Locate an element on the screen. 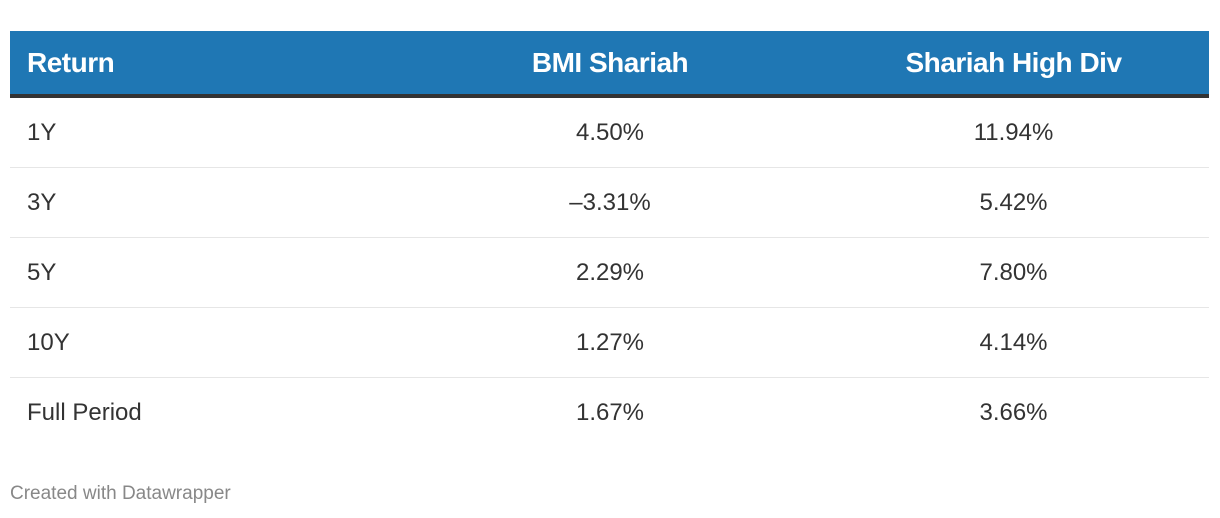  table-row: 3Y –3.31% 5.42% is located at coordinates (609, 202).